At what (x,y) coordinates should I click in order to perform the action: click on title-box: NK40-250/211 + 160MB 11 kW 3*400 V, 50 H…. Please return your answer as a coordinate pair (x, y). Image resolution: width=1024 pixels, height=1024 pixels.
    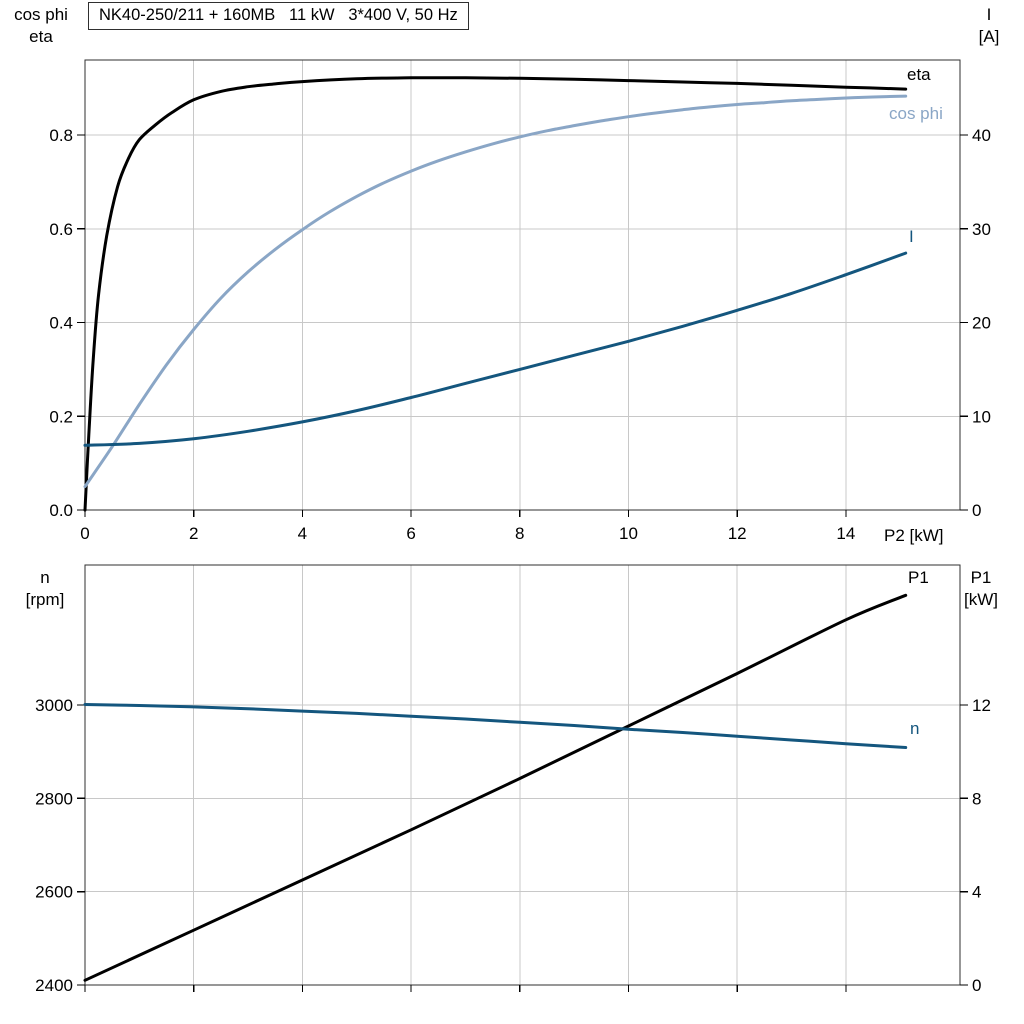
    Looking at the image, I should click on (278, 16).